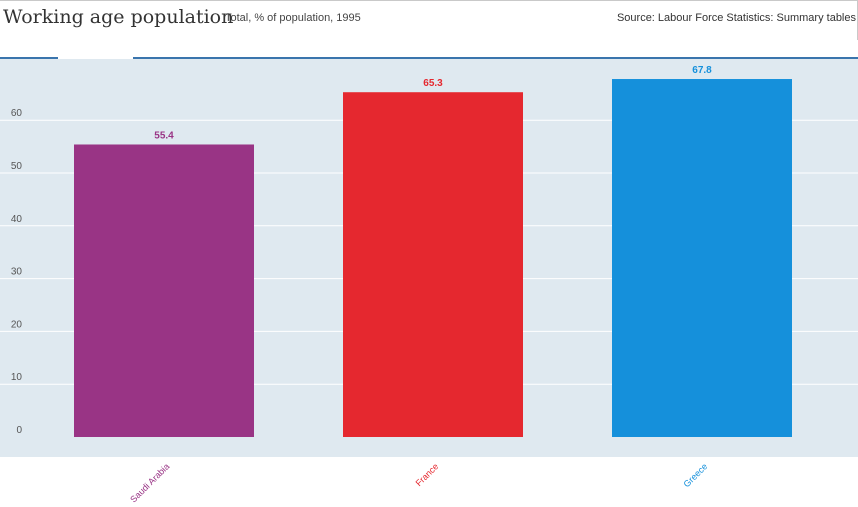 Image resolution: width=858 pixels, height=507 pixels. I want to click on x-tick-label: Greece, so click(695, 475).